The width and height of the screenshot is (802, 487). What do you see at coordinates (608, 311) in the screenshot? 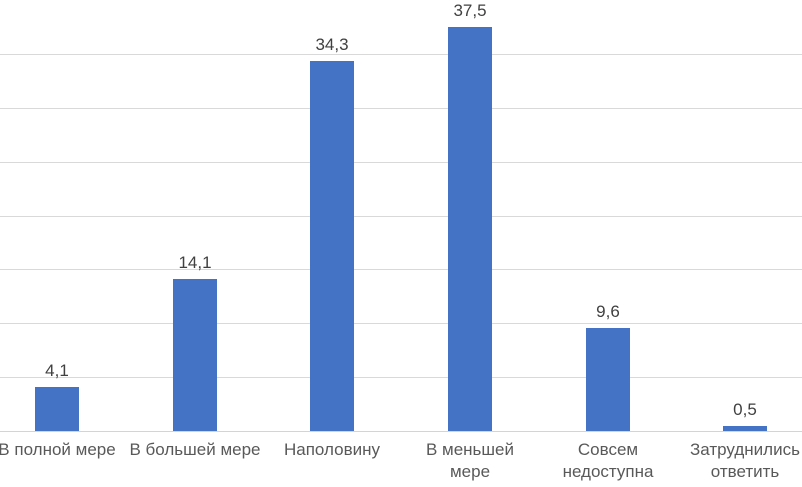
I see `value-label-4: 9,6` at bounding box center [608, 311].